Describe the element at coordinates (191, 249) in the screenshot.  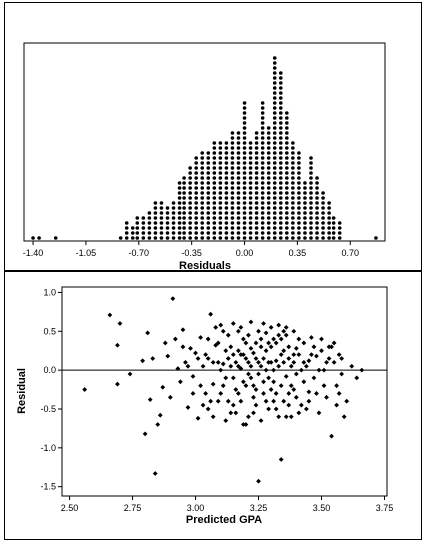
I see `dotplot-x-ticks: -1.40 -1.05 -0.70 -0.35 0.00 0.35 0.70` at that location.